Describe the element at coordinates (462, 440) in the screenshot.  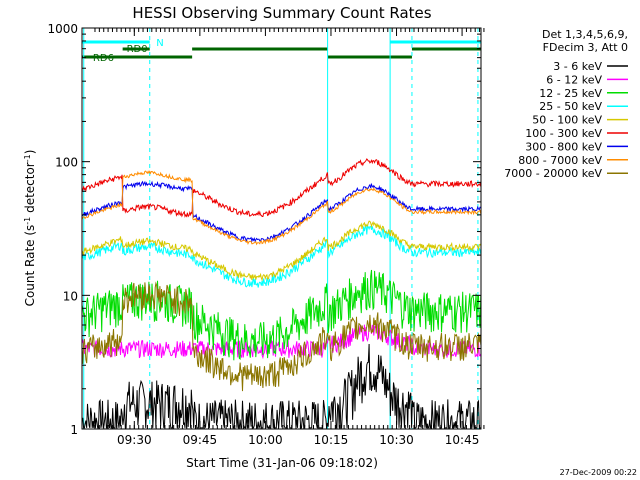
I see `x-tick-label: 10:45` at that location.